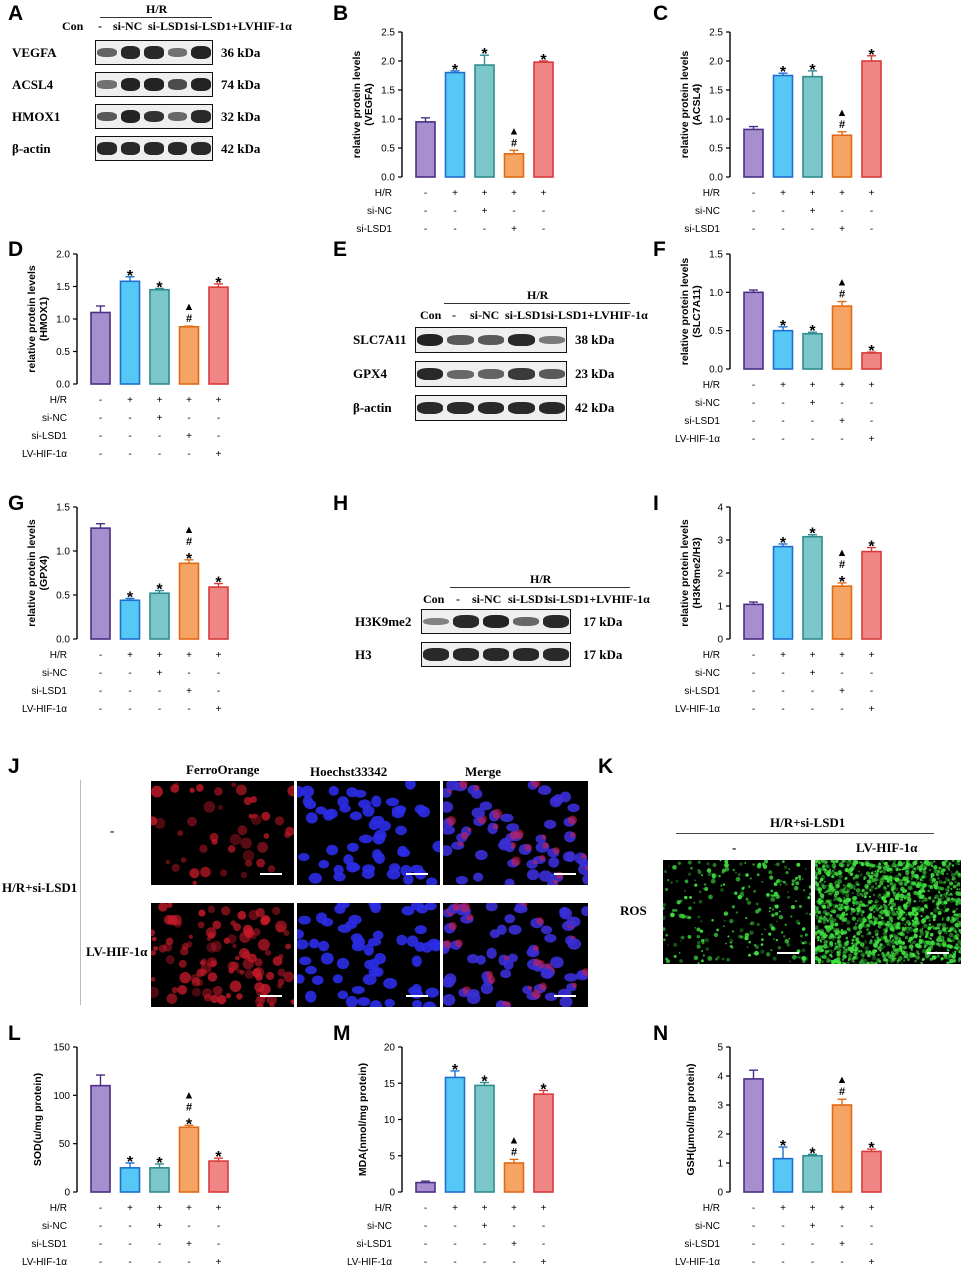 The height and width of the screenshot is (1275, 962). I want to click on y-tick-label: 2, so click(720, 1135).